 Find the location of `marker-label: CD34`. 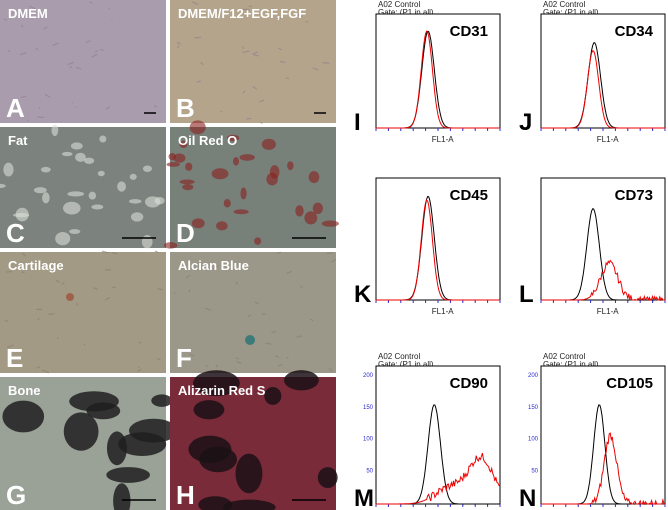

marker-label: CD34 is located at coordinates (634, 31).